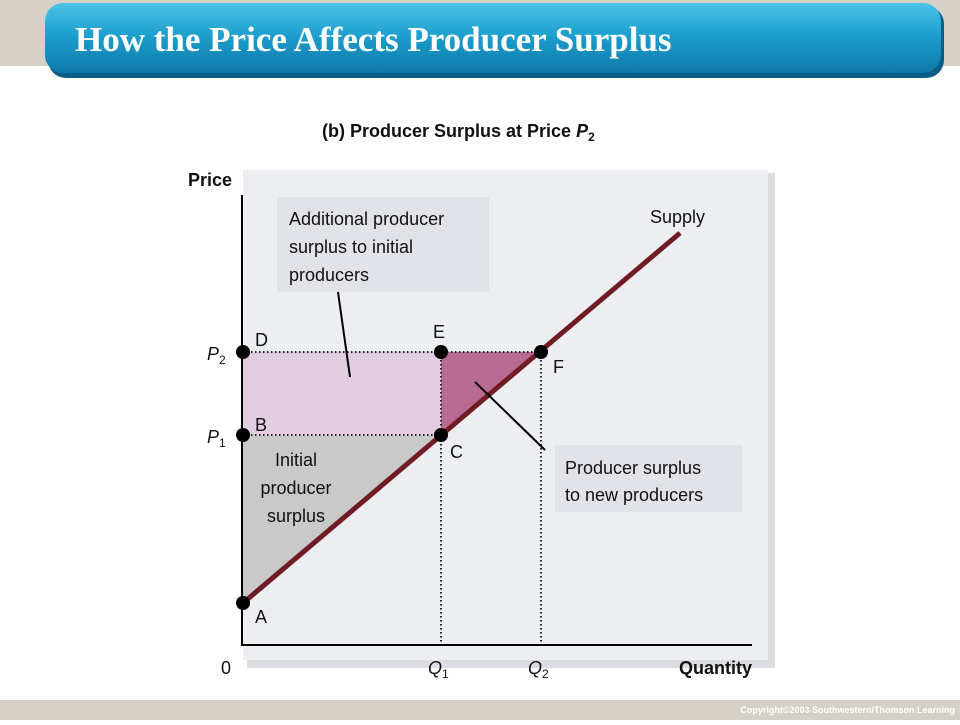 The width and height of the screenshot is (960, 725). I want to click on quantity-sub: 2, so click(545, 674).